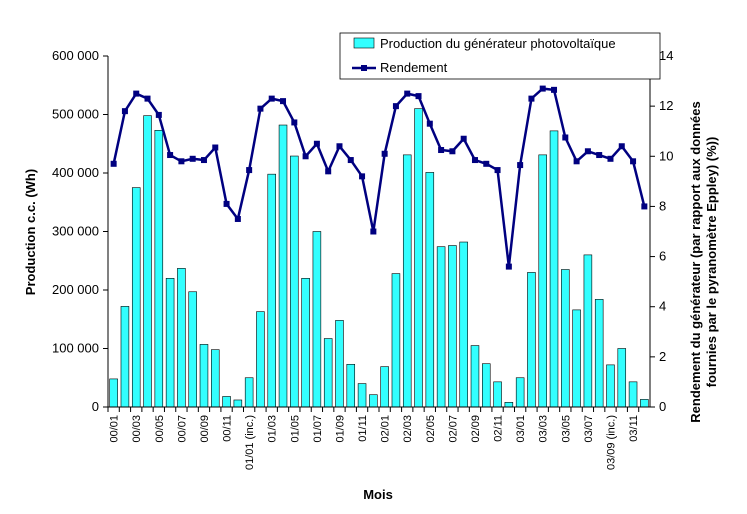 The width and height of the screenshot is (747, 514). What do you see at coordinates (318, 429) in the screenshot?
I see `x-tick-label: 01/07` at bounding box center [318, 429].